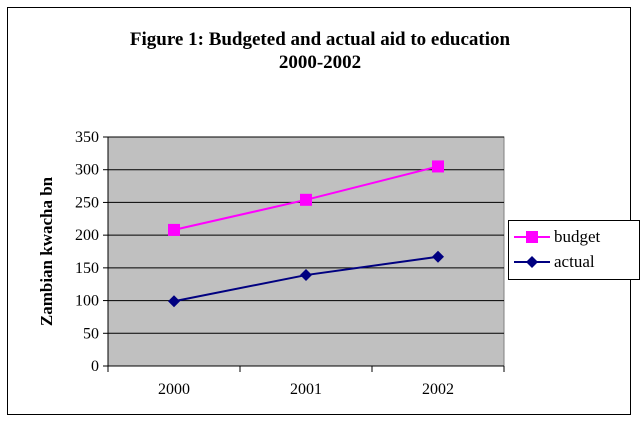 Image resolution: width=640 pixels, height=424 pixels. What do you see at coordinates (95, 366) in the screenshot?
I see `y-tick-label-0: 0` at bounding box center [95, 366].